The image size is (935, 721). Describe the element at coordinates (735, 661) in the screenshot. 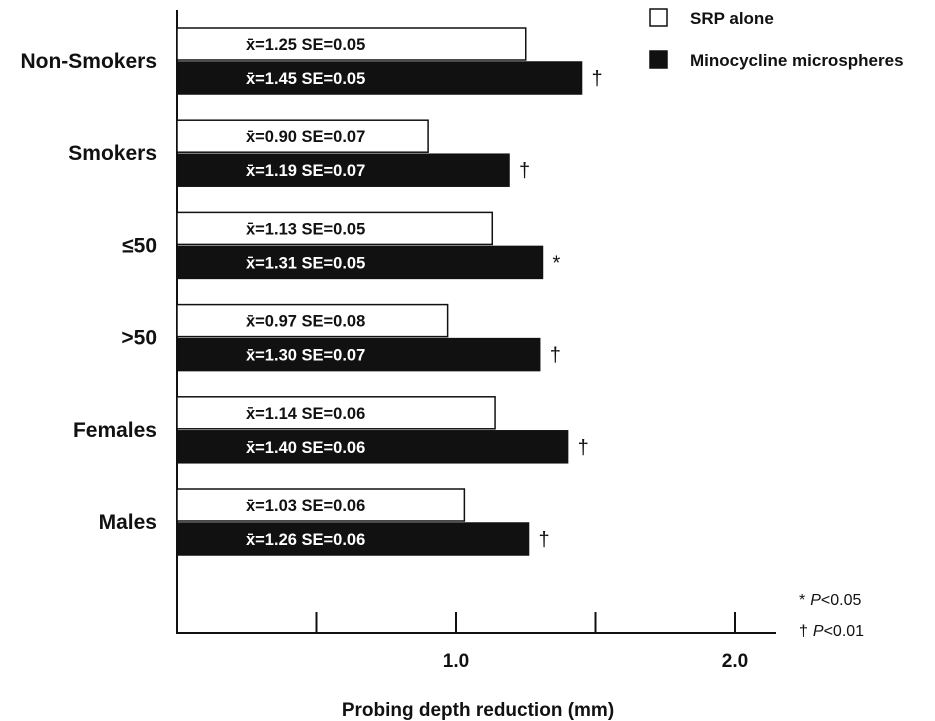

I see `x-tick-label-3: 2.0` at that location.